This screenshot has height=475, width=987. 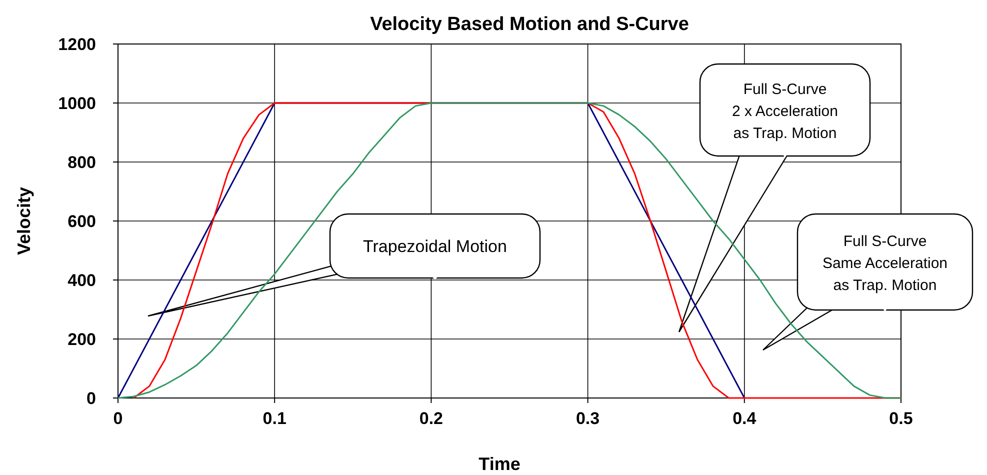 I want to click on x-tick-label: 0.3, so click(x=588, y=418).